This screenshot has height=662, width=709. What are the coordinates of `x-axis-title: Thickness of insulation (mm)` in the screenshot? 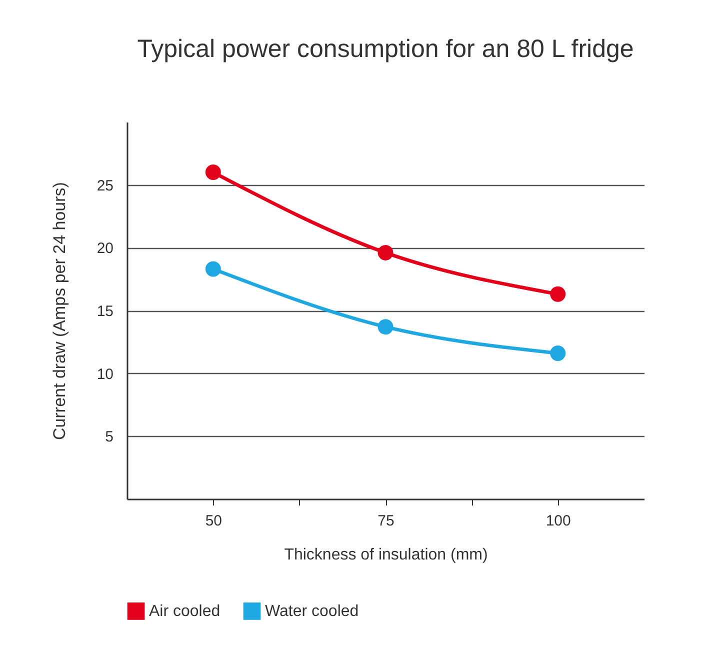 It's located at (386, 555).